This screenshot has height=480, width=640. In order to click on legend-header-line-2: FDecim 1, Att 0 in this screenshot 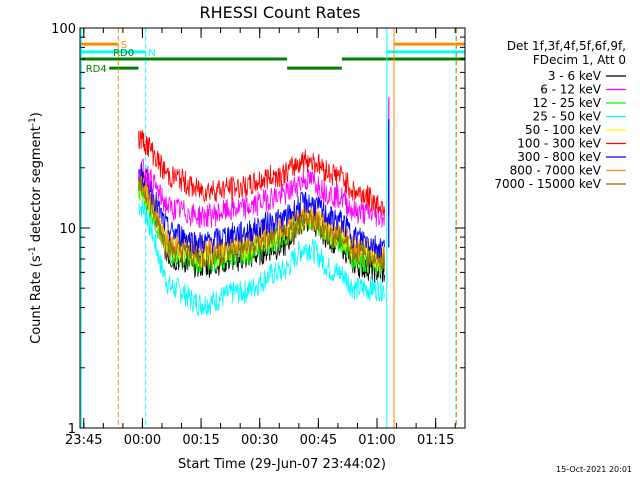, I will do `click(579, 60)`.